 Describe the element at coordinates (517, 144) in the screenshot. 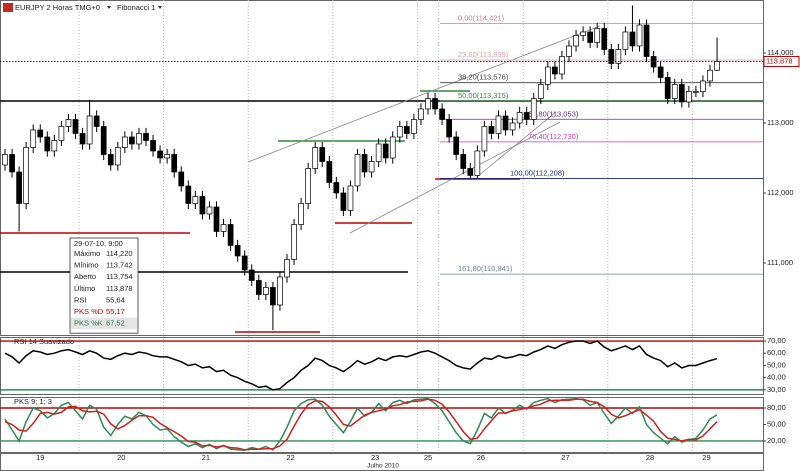

I see `trend-line` at that location.